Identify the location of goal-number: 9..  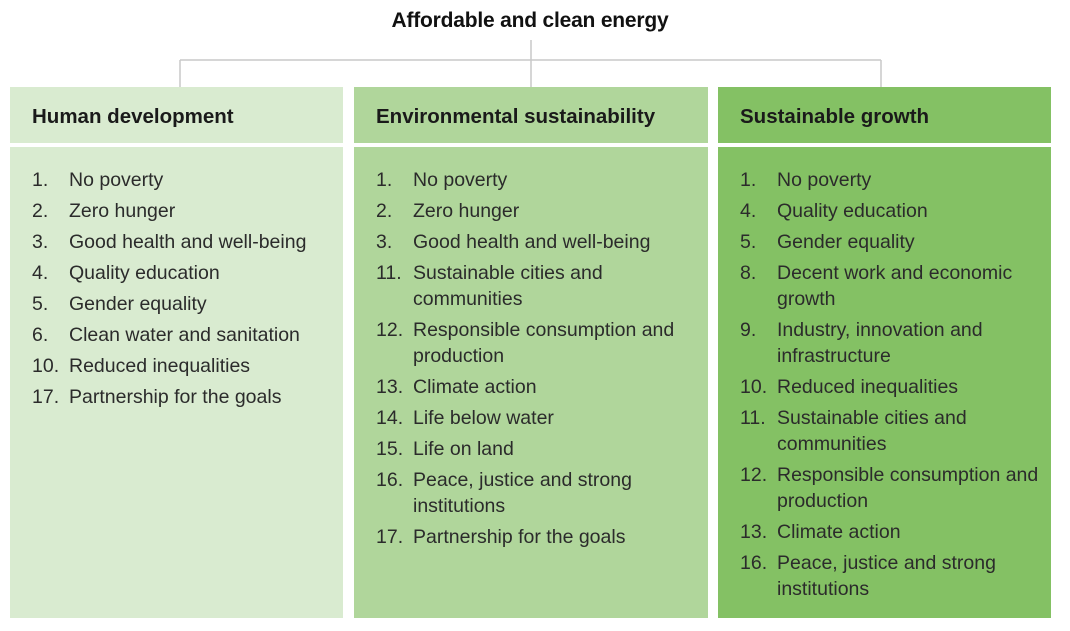
(748, 330).